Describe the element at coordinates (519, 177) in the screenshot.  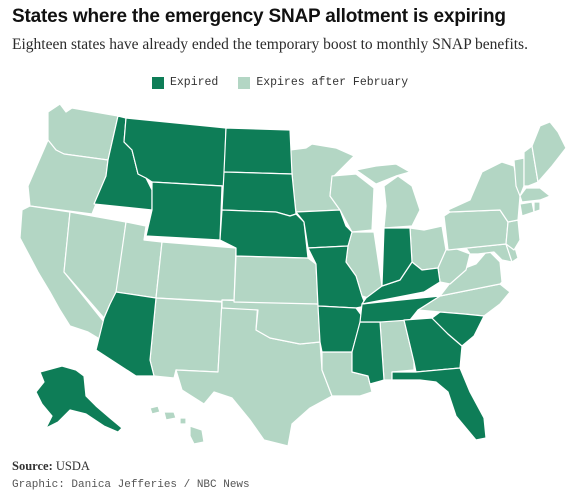
I see `state-vermont` at that location.